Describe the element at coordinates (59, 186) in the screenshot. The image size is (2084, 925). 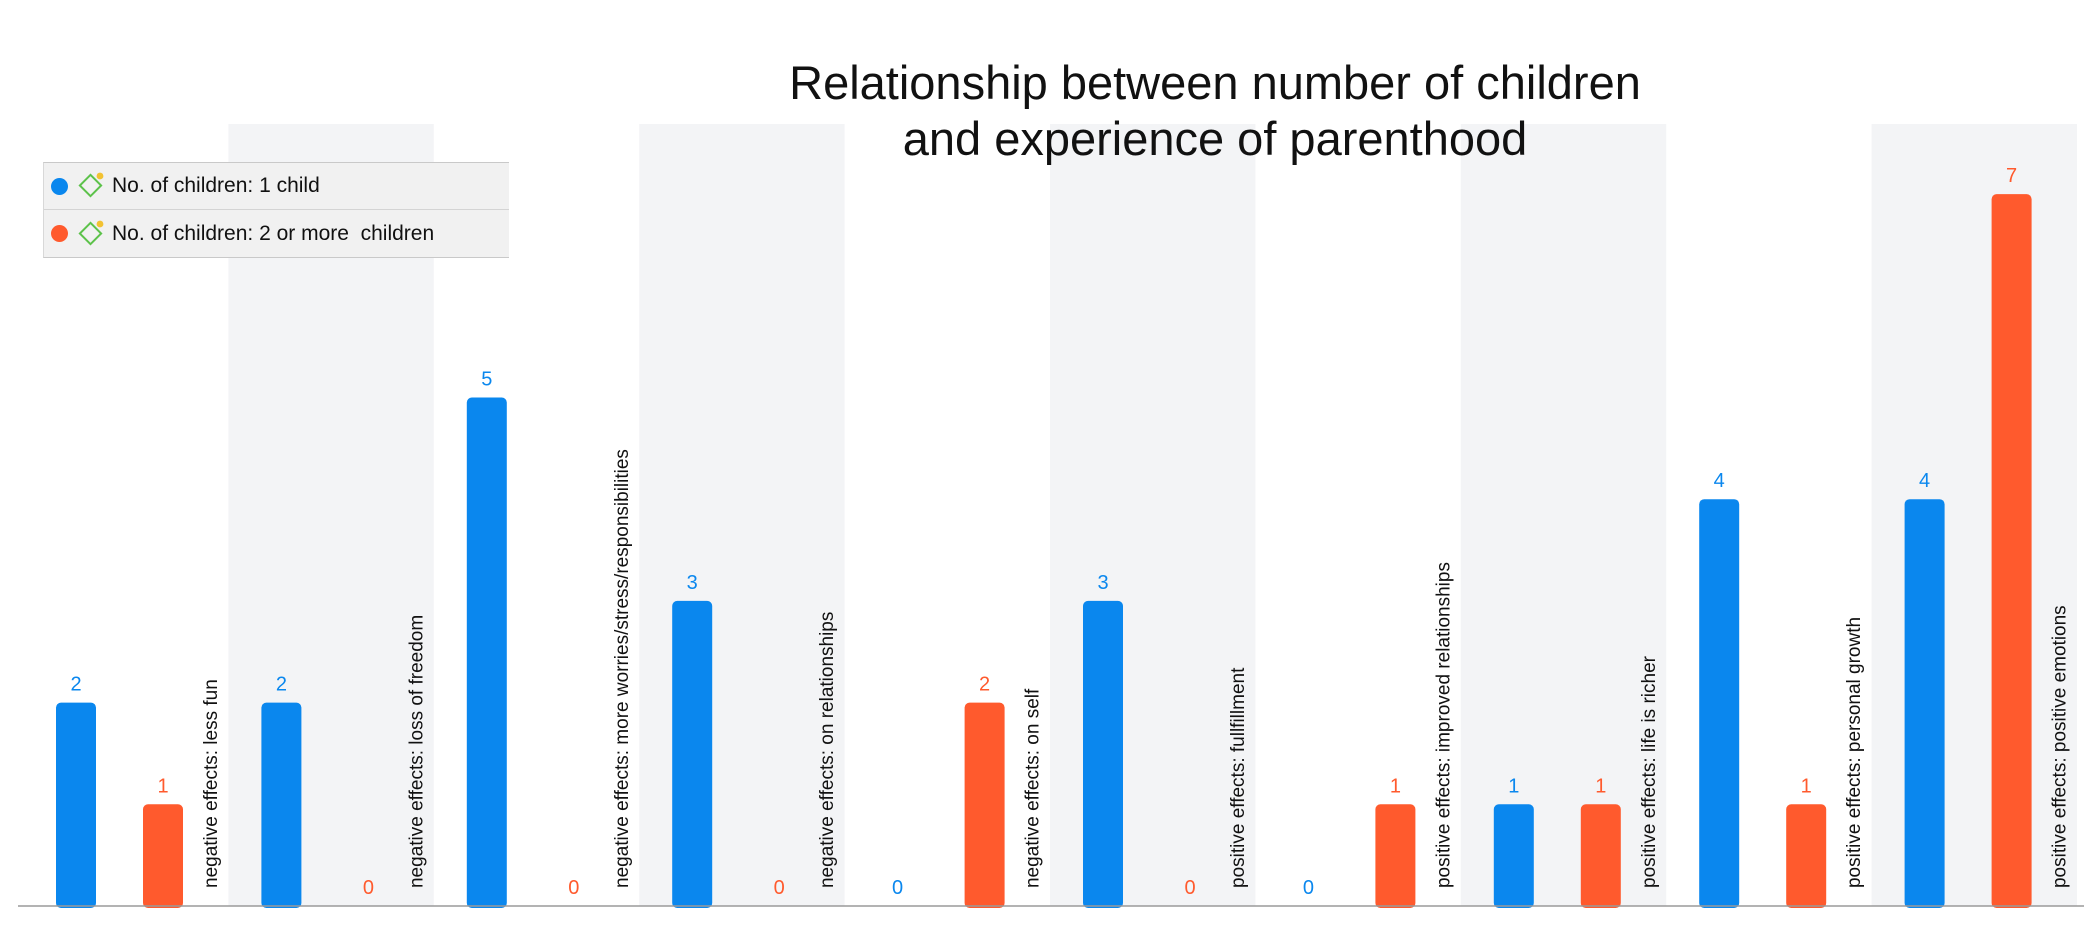
I see `series-1-color-dot` at that location.